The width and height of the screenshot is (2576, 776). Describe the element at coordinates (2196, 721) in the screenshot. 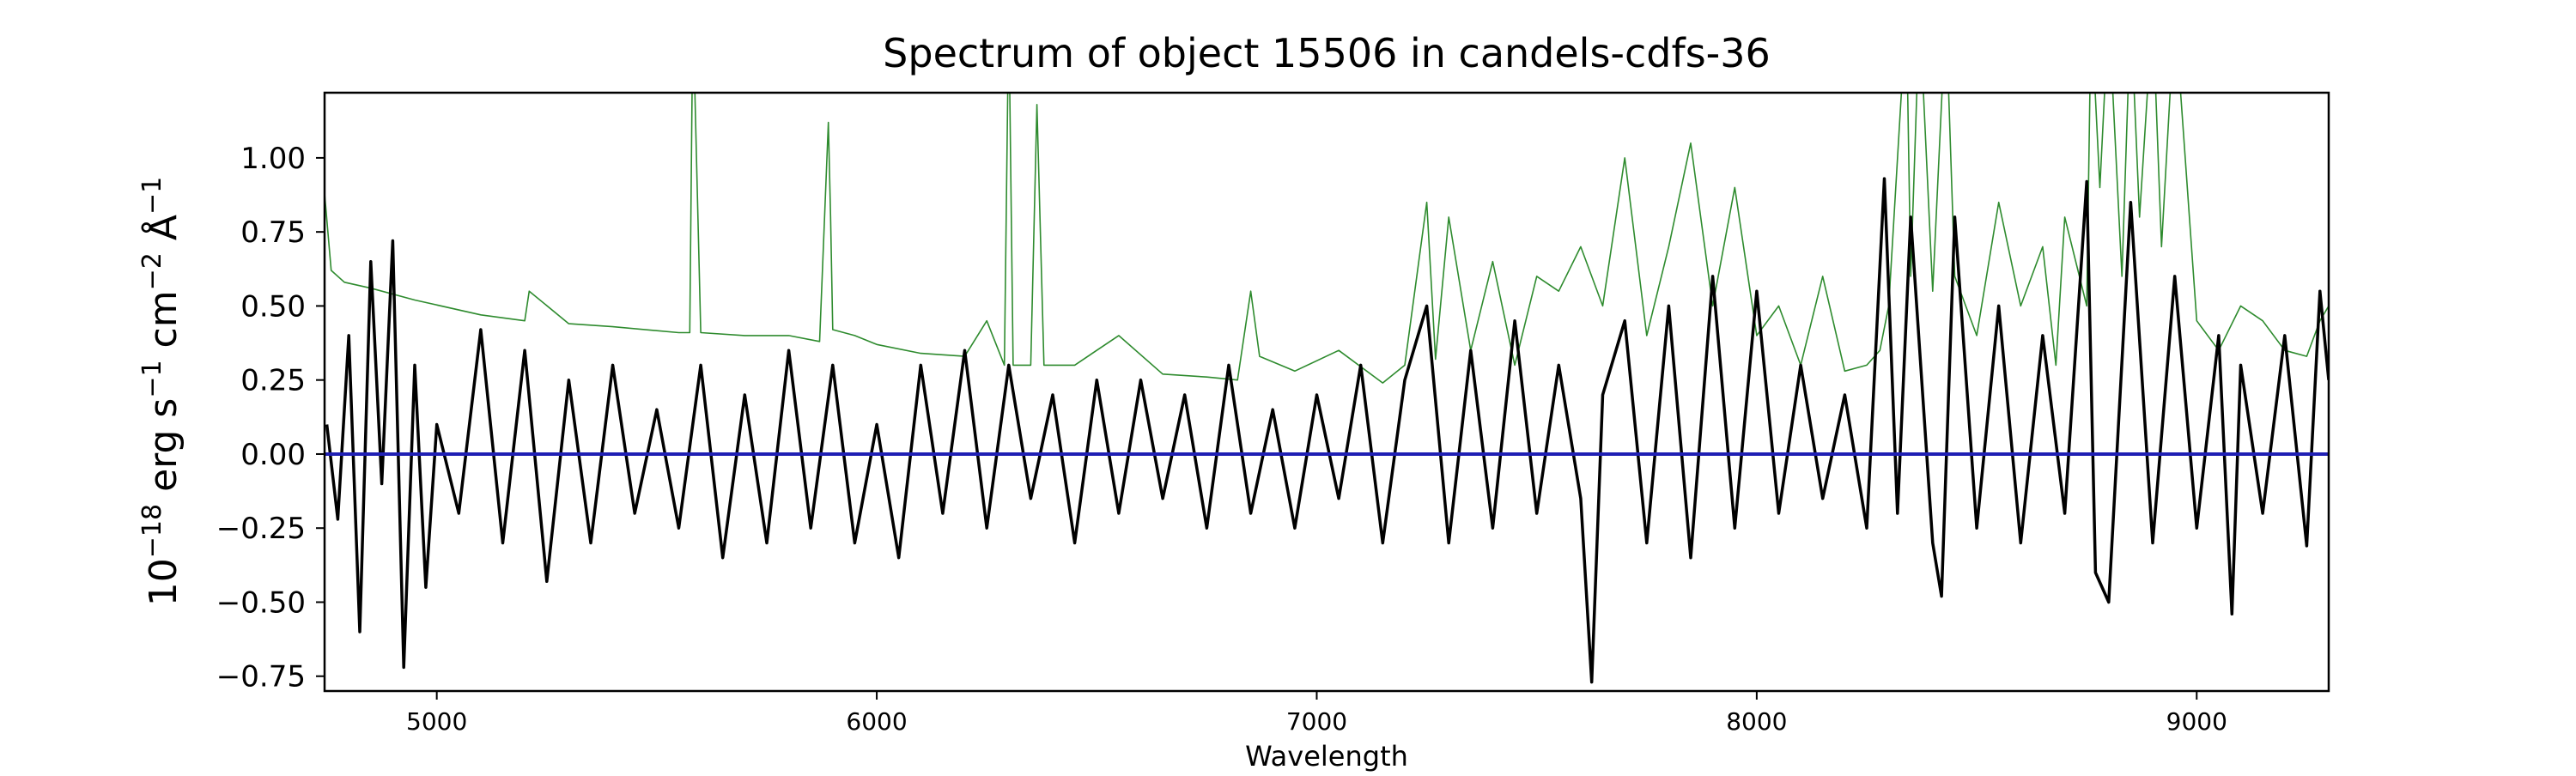

I see `x-tick-label: 9000` at that location.